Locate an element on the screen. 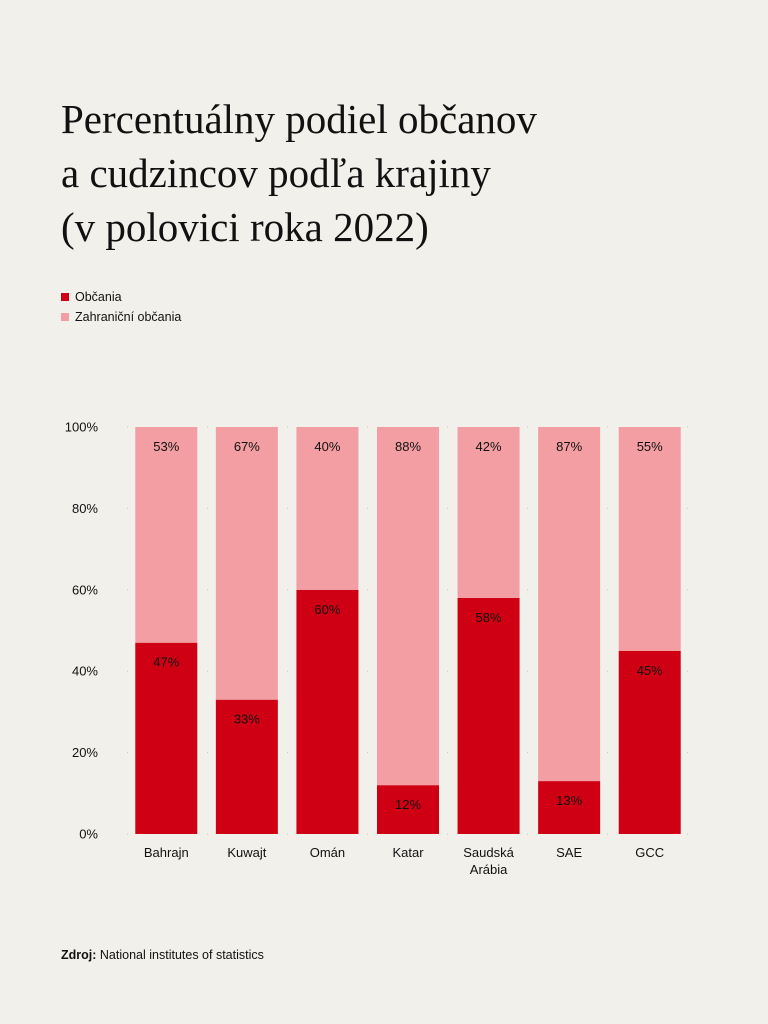  legend-item-foreigners: Zahraniční občania is located at coordinates (121, 317).